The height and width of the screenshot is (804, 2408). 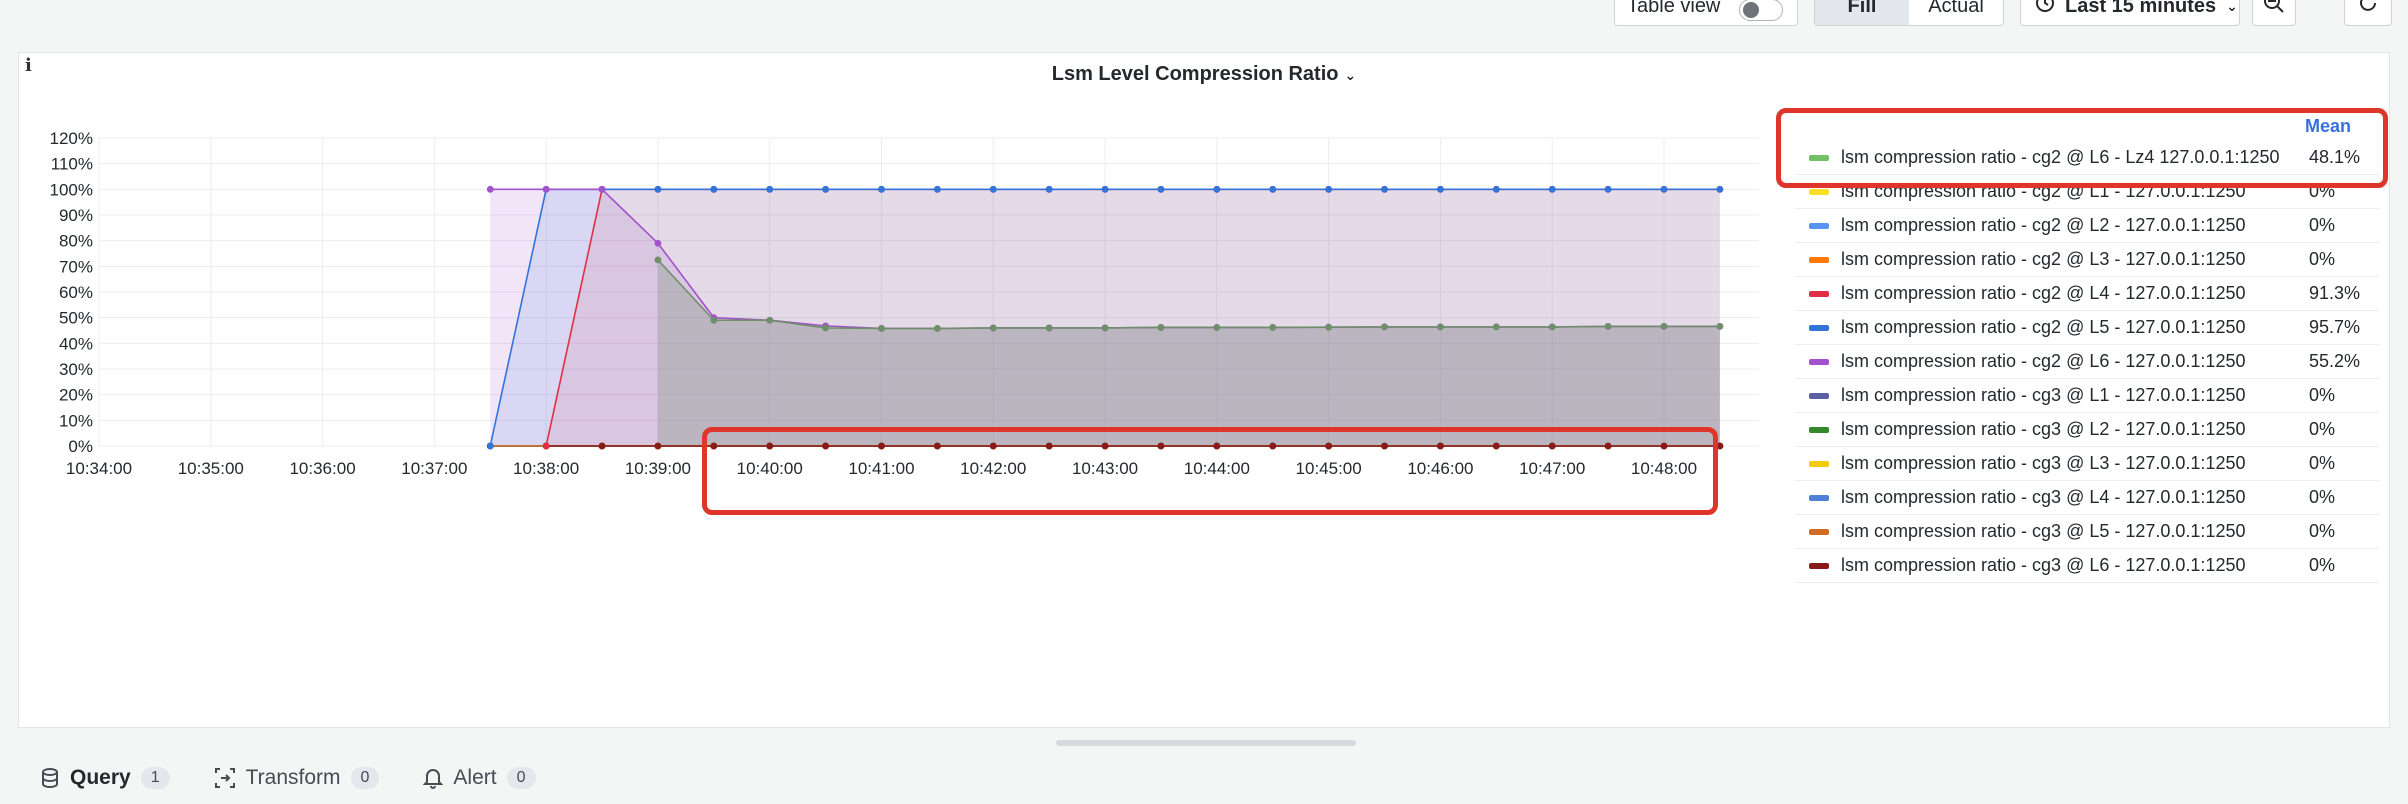 I want to click on y-tick-label: 10%, so click(x=76, y=420).